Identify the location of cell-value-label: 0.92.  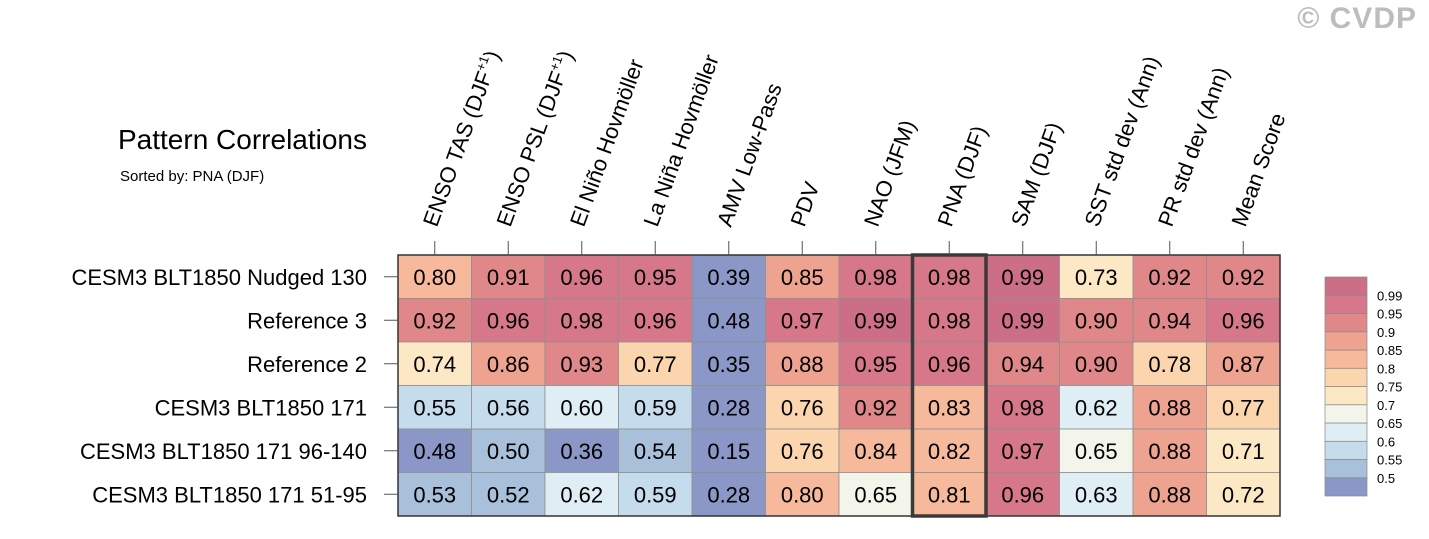
(1169, 277).